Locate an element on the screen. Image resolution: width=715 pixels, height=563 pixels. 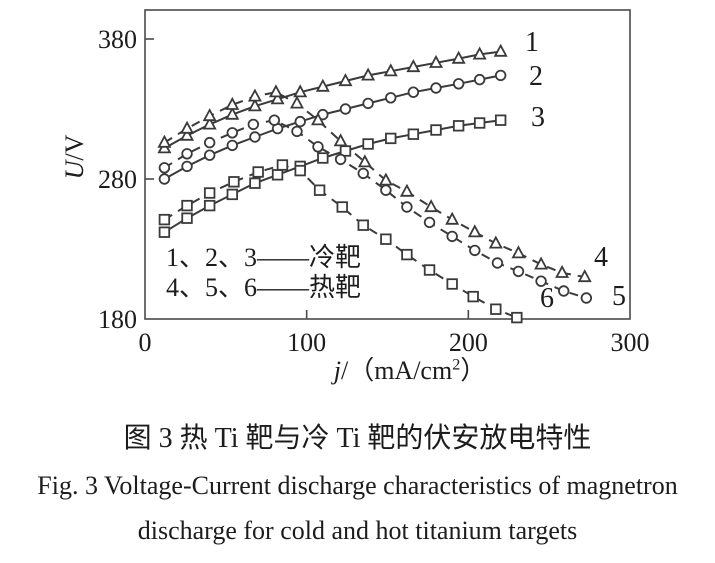
y-tick-label: 180 is located at coordinates (117, 319).